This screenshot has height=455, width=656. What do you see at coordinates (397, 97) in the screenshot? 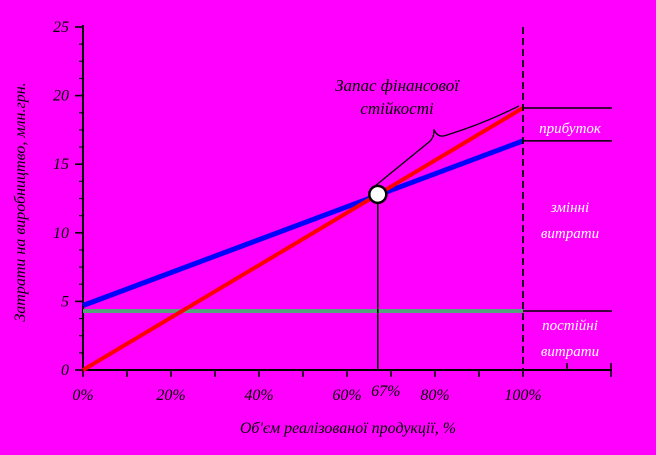
I see `margin-of-safety-annotation: Запас фінансової стійкості` at bounding box center [397, 97].